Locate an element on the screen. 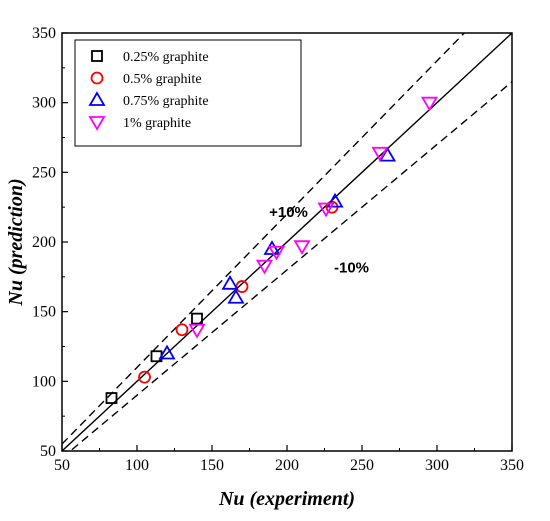  legend-label: 0.25% graphite is located at coordinates (166, 57).